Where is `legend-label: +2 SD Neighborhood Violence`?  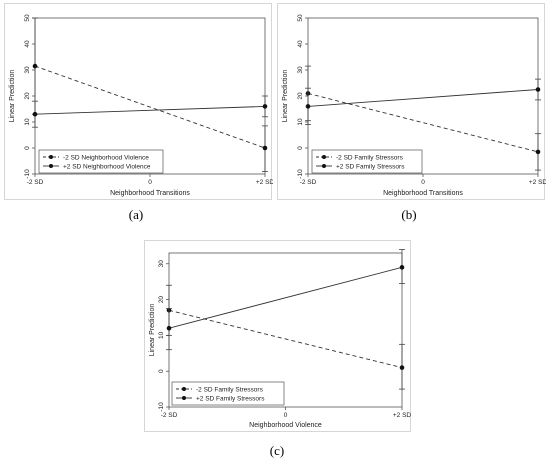
legend-label: +2 SD Neighborhood Violence is located at coordinates (107, 166).